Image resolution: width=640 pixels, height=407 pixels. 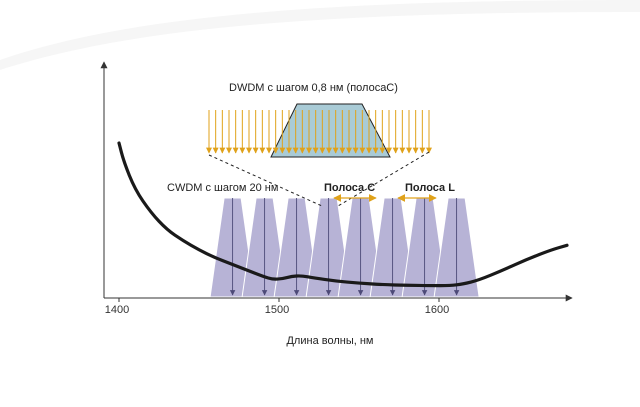 What do you see at coordinates (430, 188) in the screenshot?
I see `band-l-label: Полоса L` at bounding box center [430, 188].